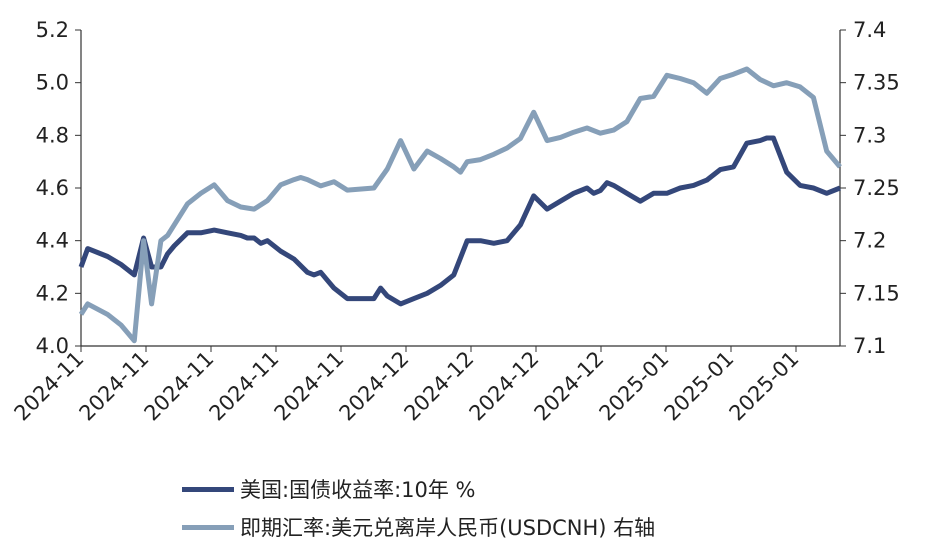  I want to click on legend-swatch-us-10y, so click(208, 489).